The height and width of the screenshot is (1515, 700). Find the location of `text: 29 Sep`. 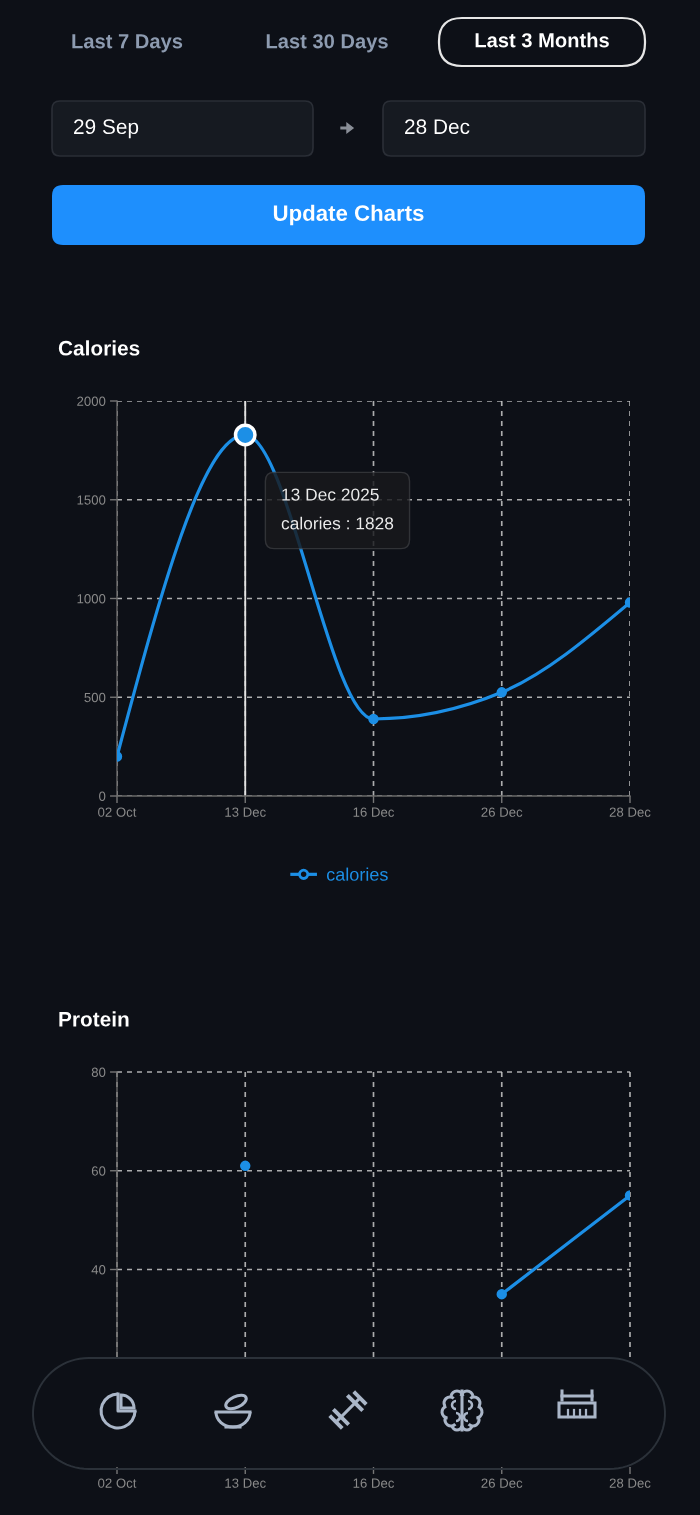

text: 29 Sep is located at coordinates (106, 129).